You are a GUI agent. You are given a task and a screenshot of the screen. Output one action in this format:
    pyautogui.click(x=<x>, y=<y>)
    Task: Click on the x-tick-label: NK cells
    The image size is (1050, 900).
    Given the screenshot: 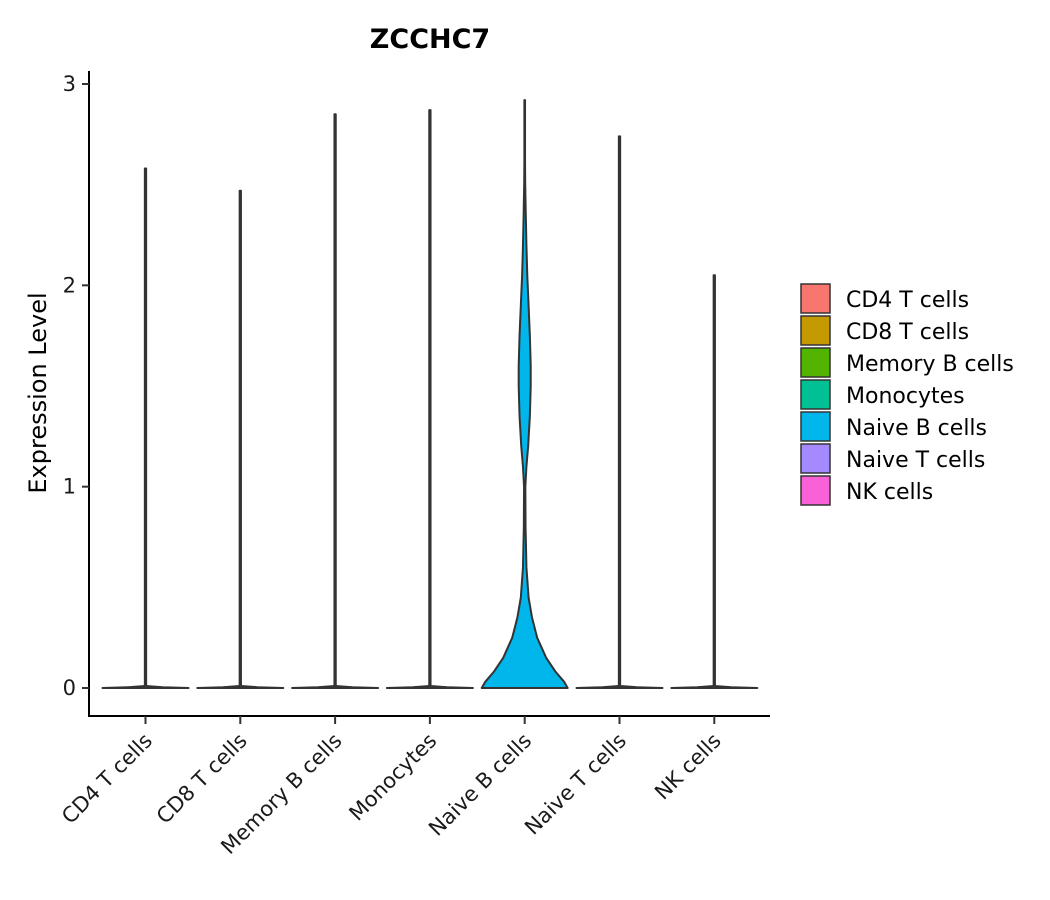 What is the action you would take?
    pyautogui.click(x=688, y=767)
    